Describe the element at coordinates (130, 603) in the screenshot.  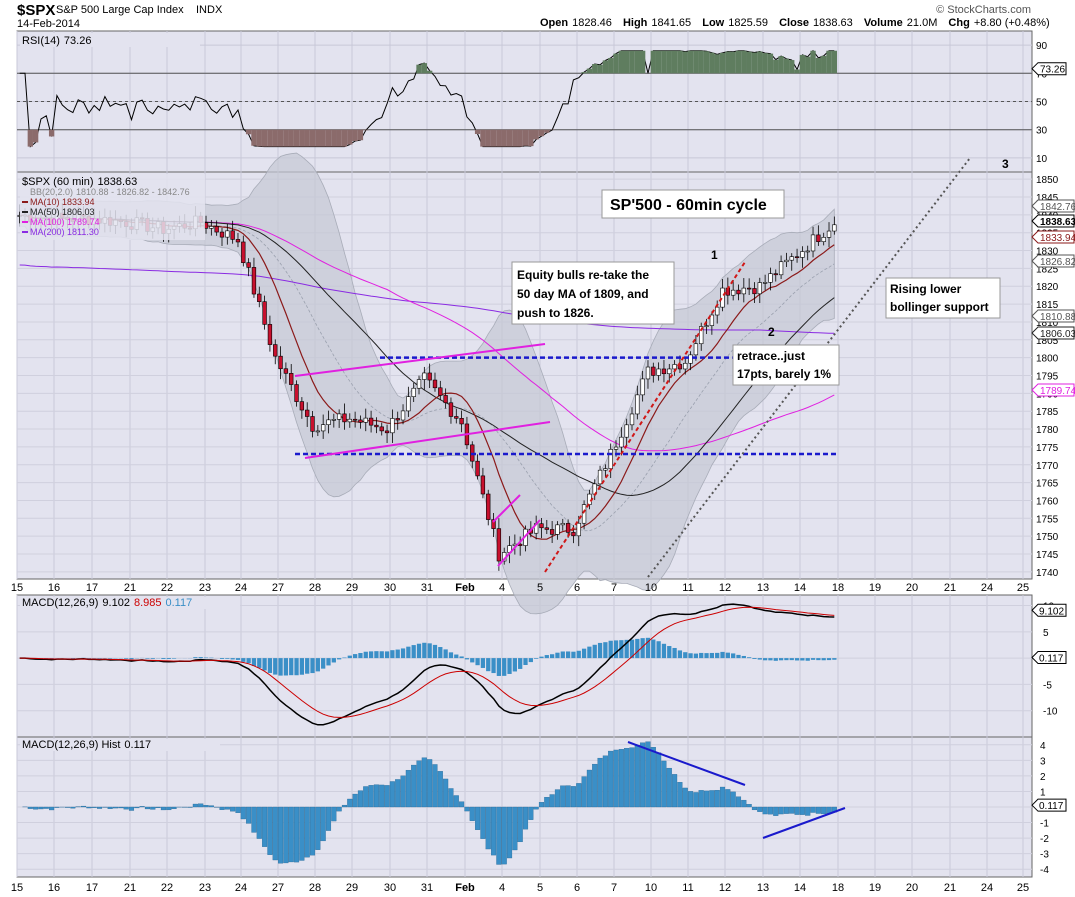
I see `macd-legend: MACD(12,26,9) 9.102 8.985 0.117` at that location.